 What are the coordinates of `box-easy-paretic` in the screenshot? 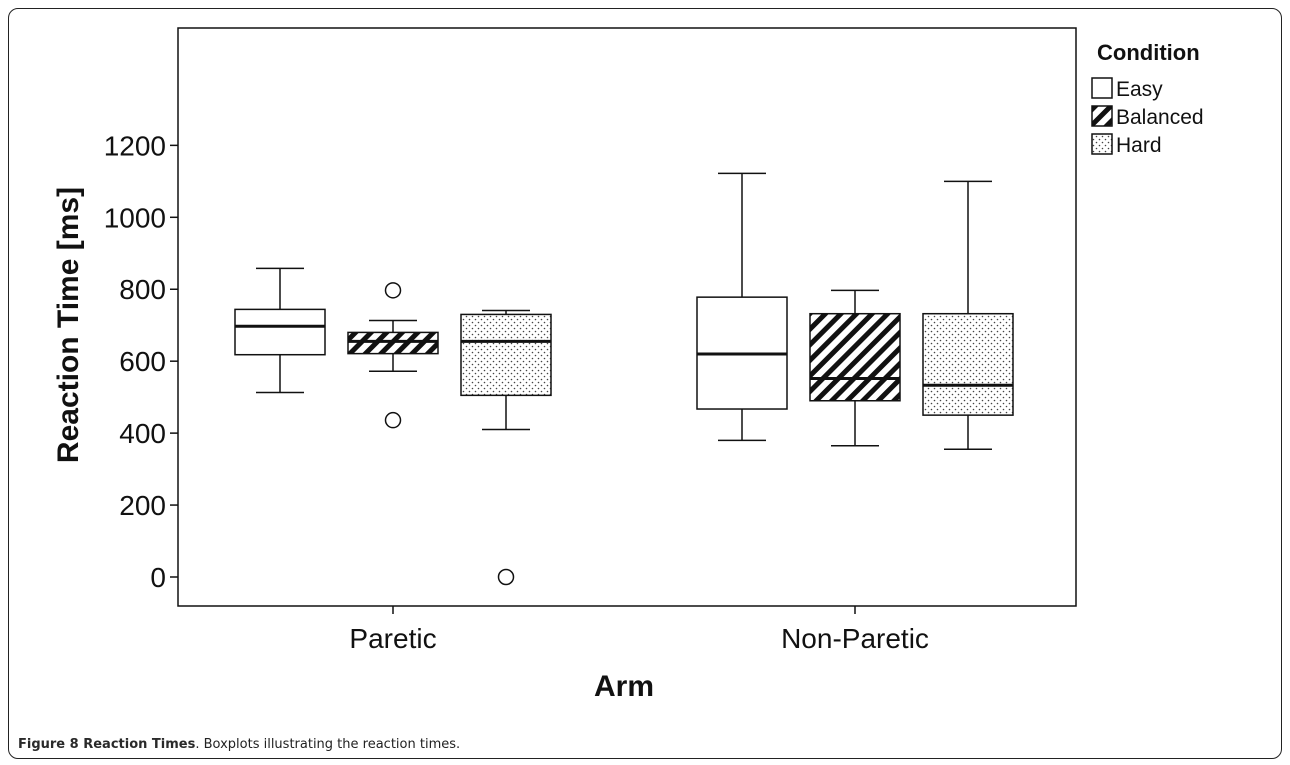 It's located at (280, 330).